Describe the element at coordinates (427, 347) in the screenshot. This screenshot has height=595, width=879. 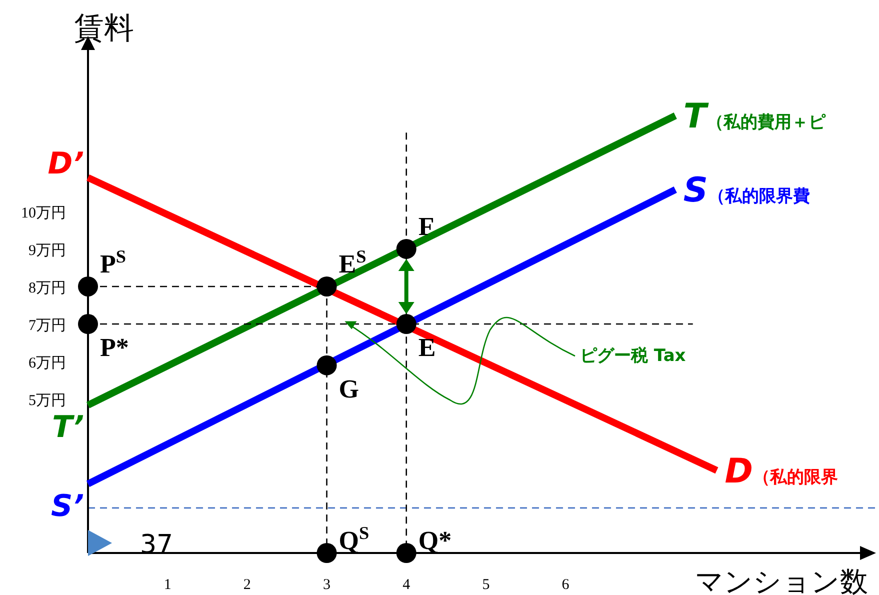
I see `annotation: E` at that location.